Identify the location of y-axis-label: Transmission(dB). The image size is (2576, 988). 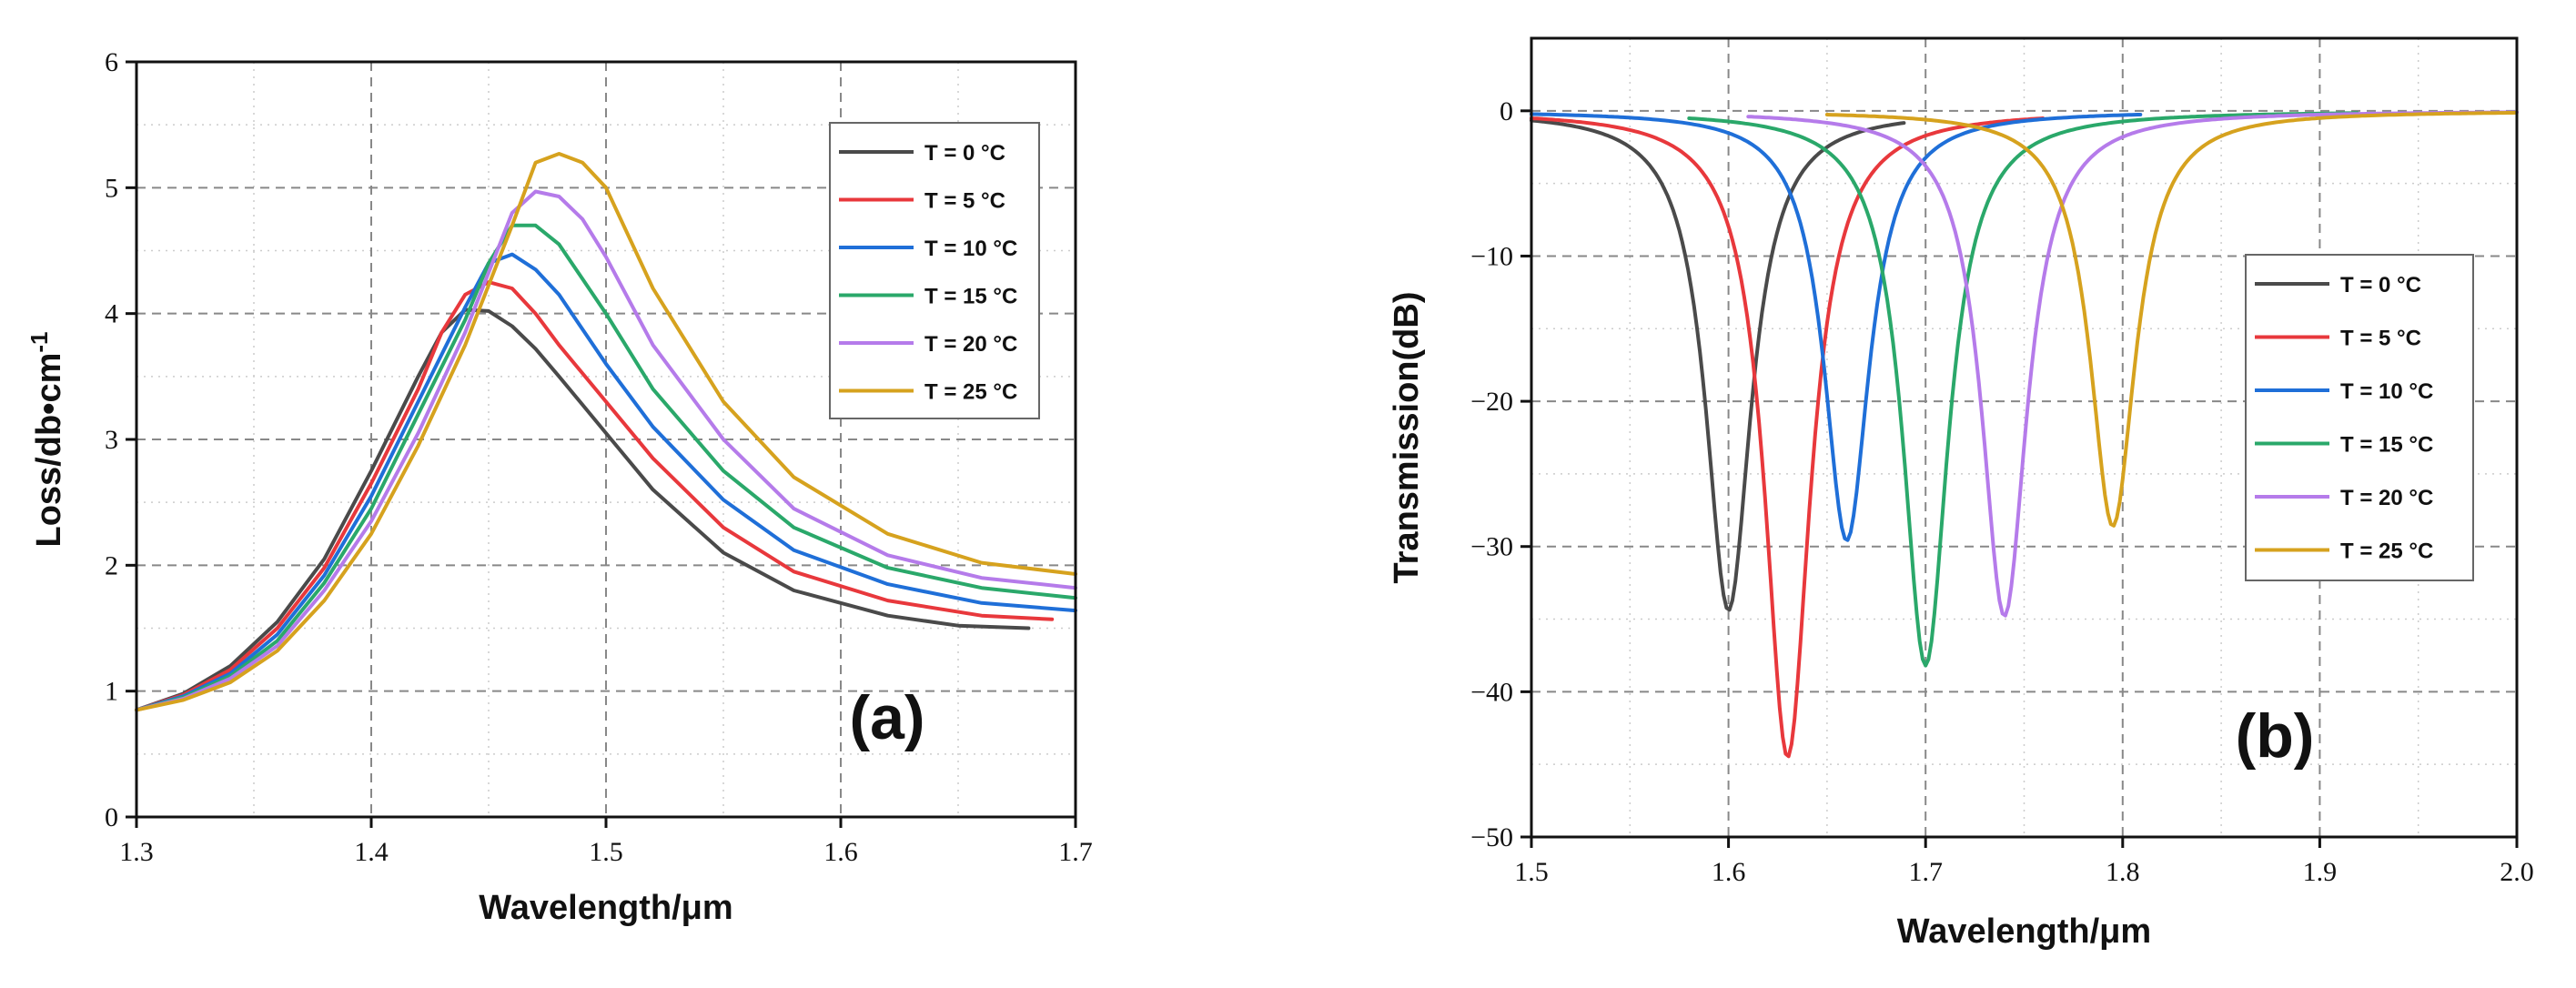
(1407, 438).